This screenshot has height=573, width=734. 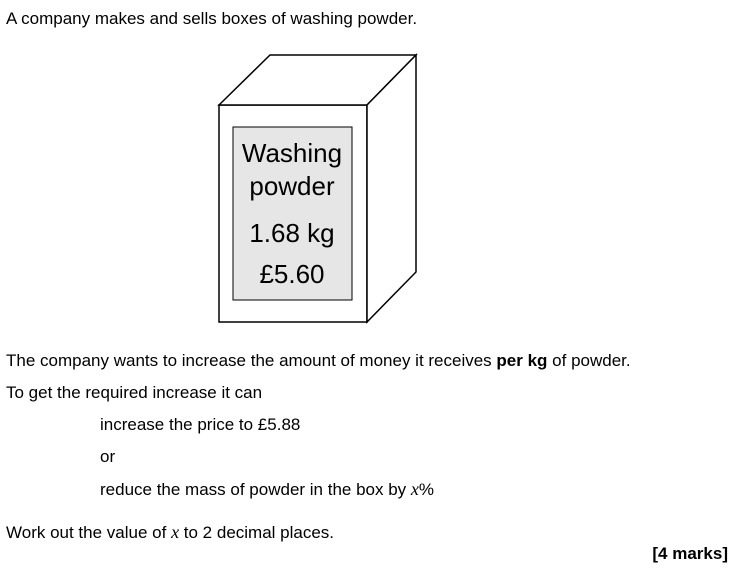 I want to click on options-intro-text: To get the required increase it can, so click(x=134, y=392).